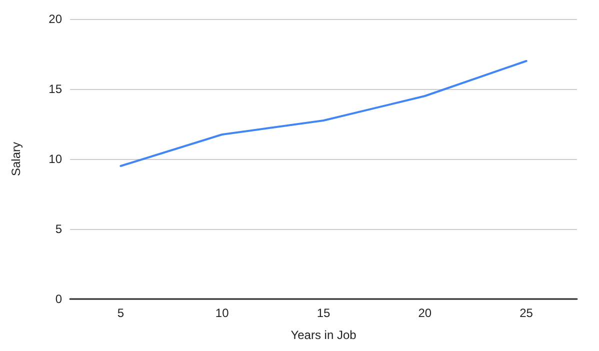 This screenshot has width=599, height=351. Describe the element at coordinates (120, 313) in the screenshot. I see `x-tick-label: 5` at that location.